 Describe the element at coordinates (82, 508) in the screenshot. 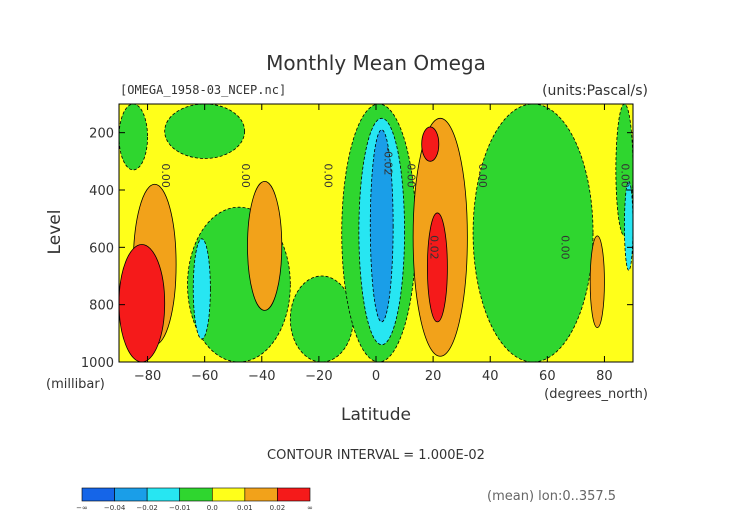

I see `colorbar-label: −∞` at that location.